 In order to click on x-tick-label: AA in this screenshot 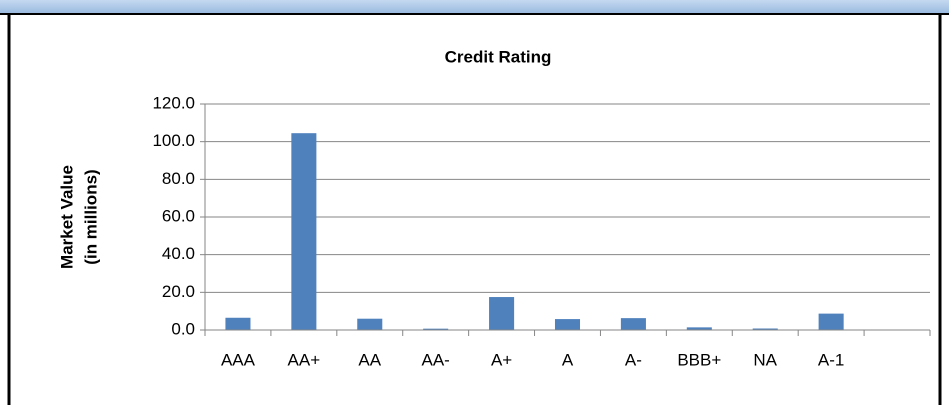, I will do `click(369, 359)`.